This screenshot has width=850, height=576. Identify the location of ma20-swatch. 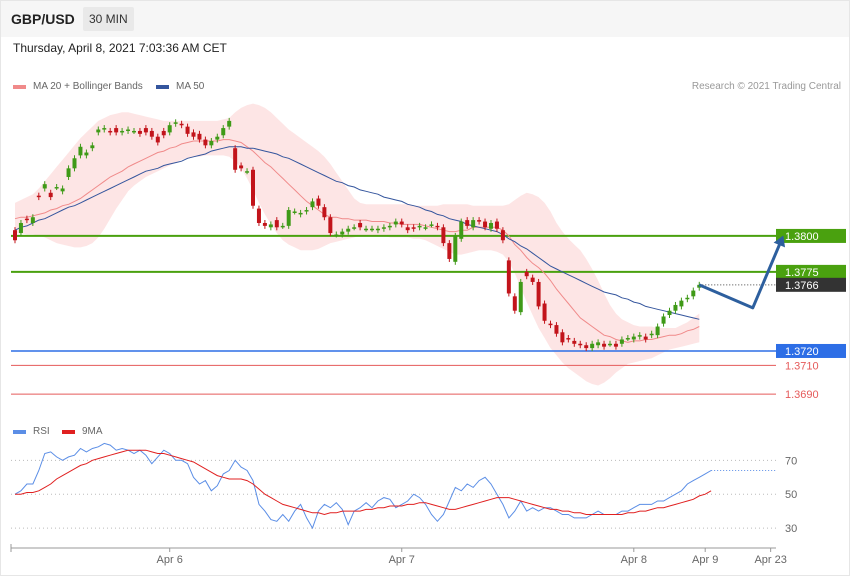
(19, 86).